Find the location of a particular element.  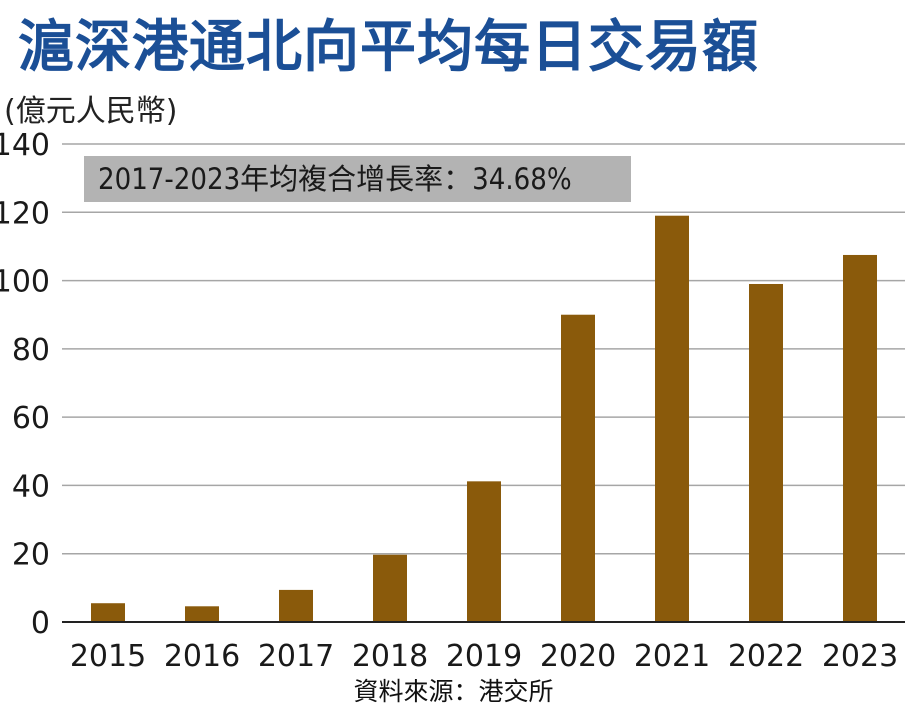

bar-2020 is located at coordinates (578, 468).